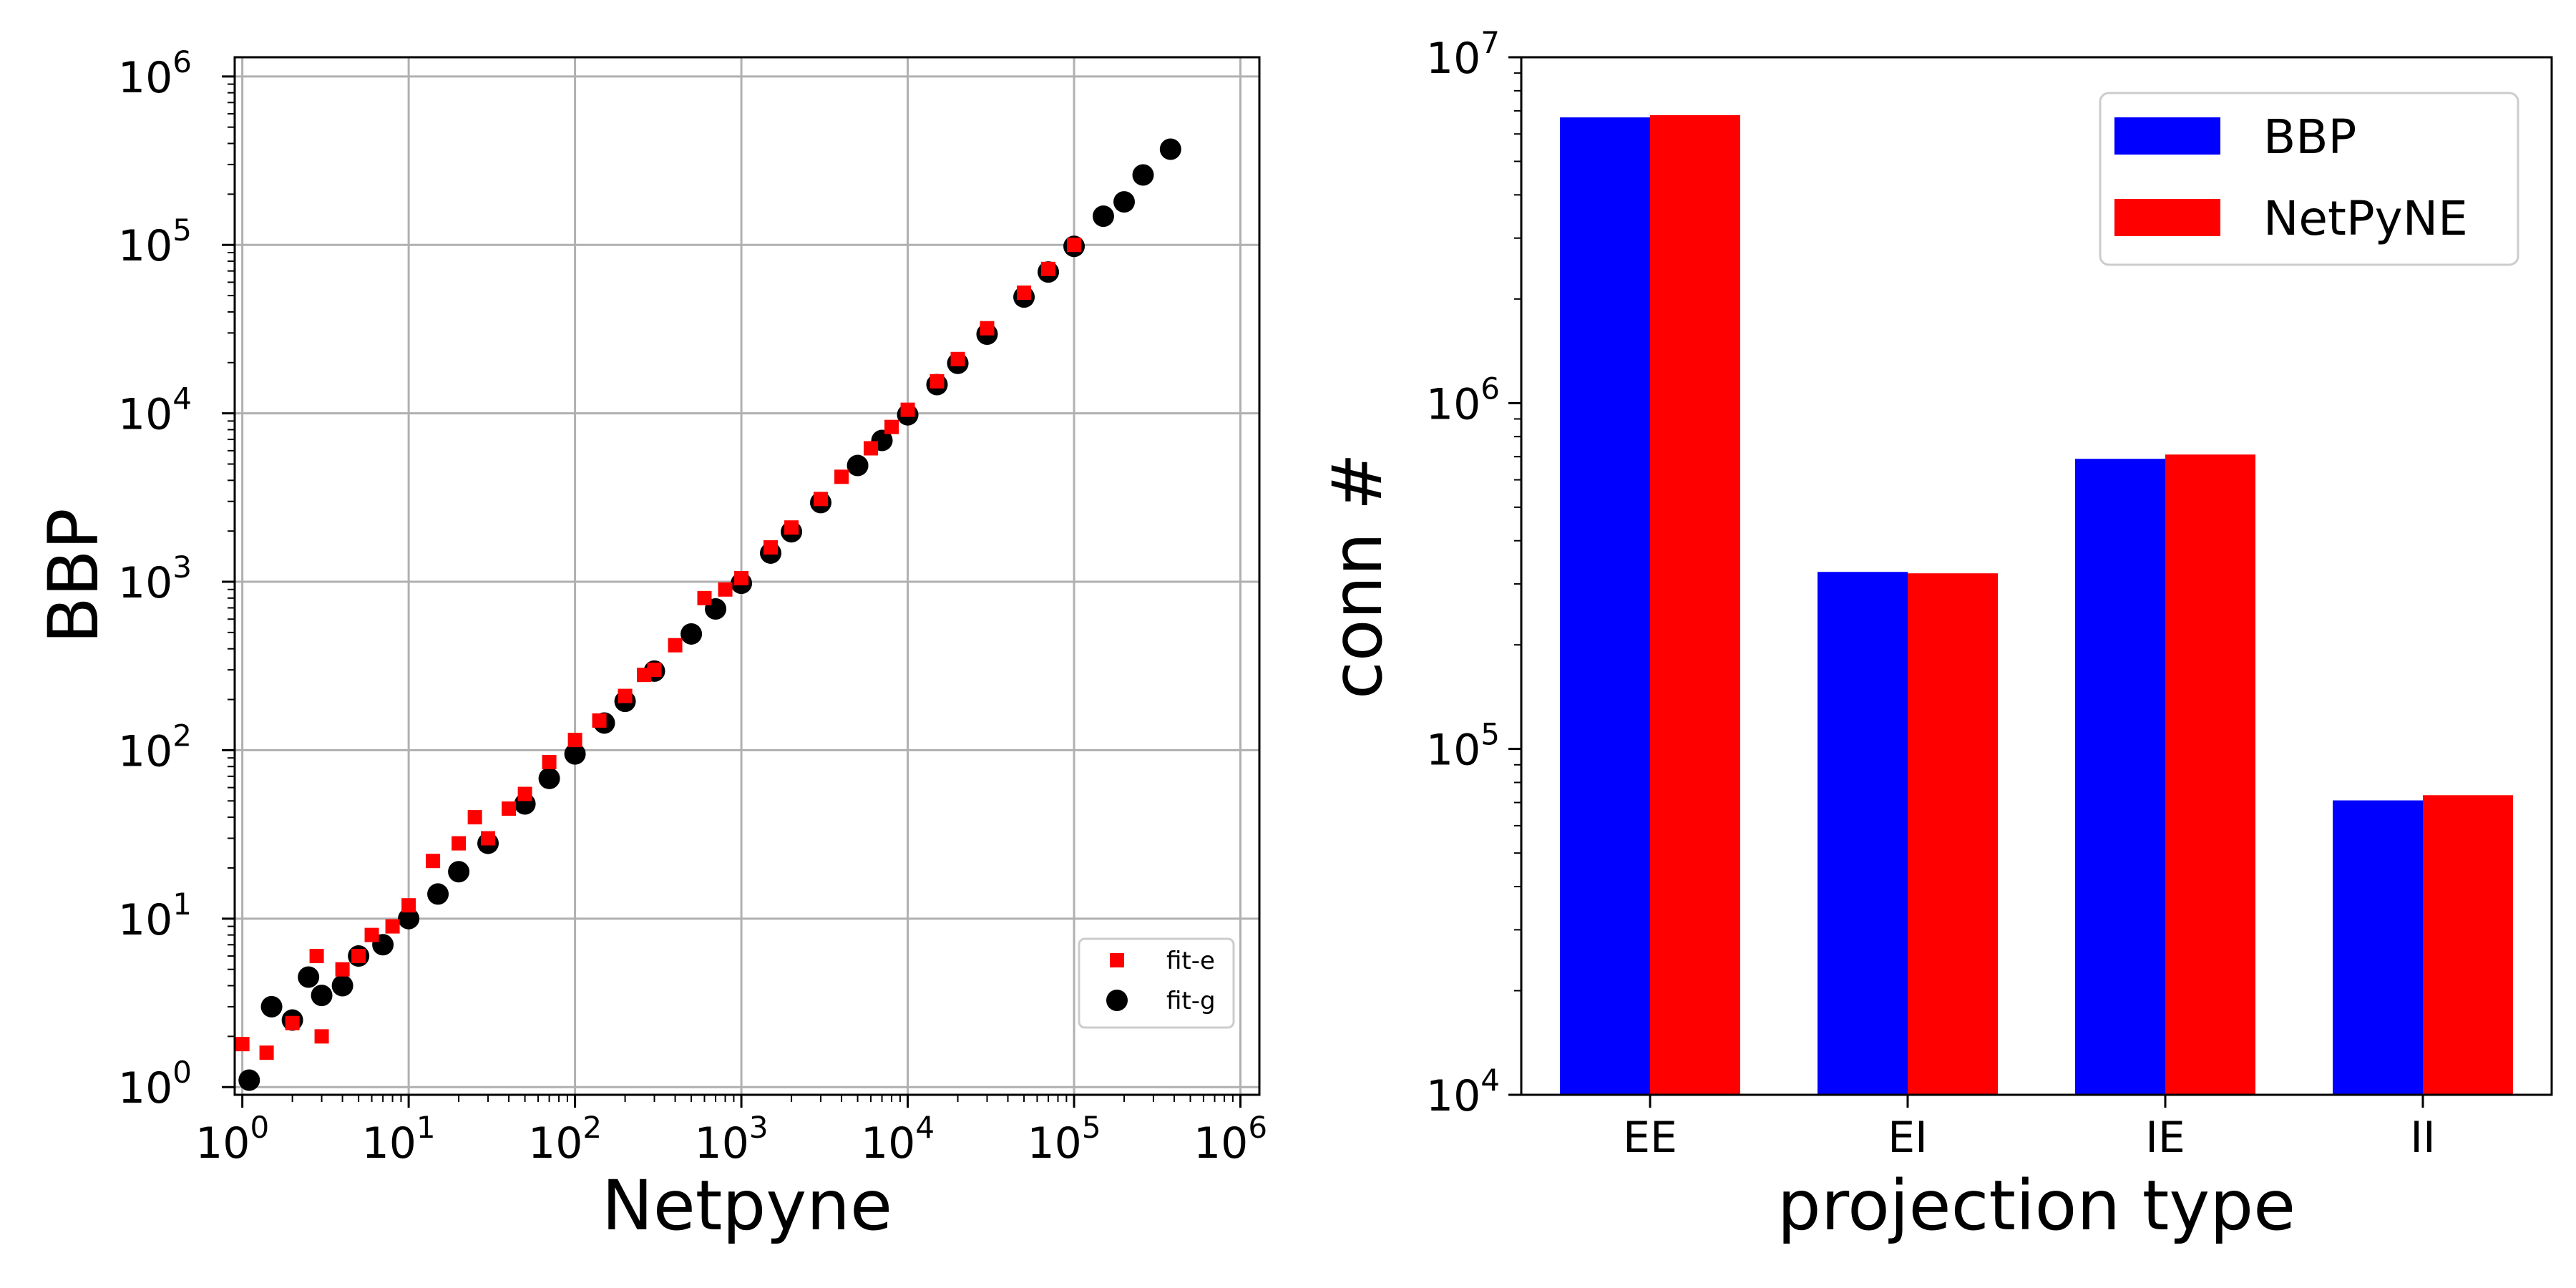 This screenshot has height=1288, width=2576. Describe the element at coordinates (155, 410) in the screenshot. I see `scatter-y-tick-label: 10⁴` at that location.